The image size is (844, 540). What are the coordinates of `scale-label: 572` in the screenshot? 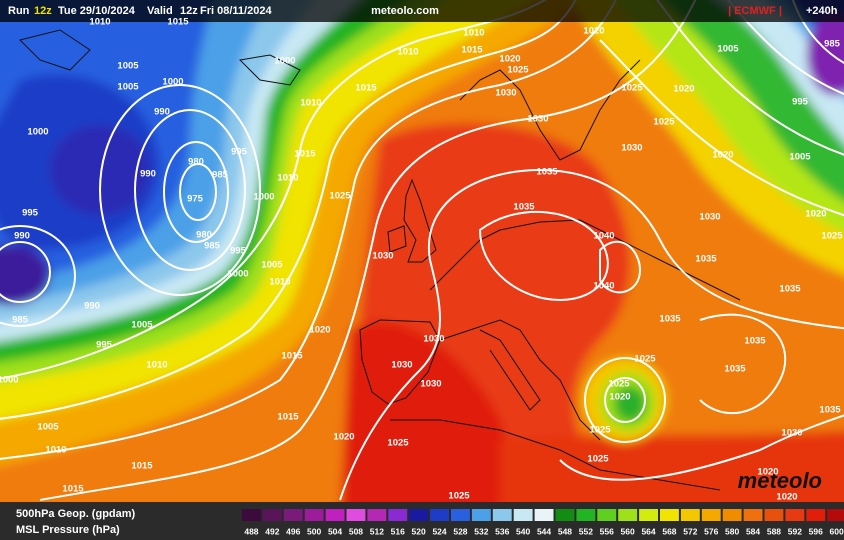 It's located at (690, 531).